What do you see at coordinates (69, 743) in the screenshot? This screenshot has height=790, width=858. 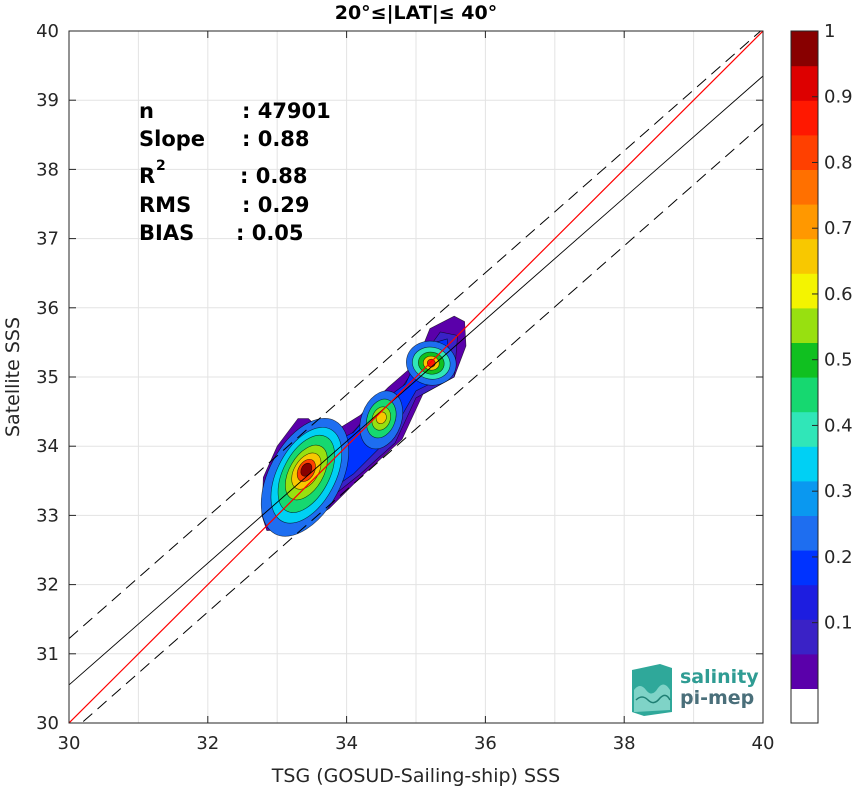 I see `x-tick-label: 30` at bounding box center [69, 743].